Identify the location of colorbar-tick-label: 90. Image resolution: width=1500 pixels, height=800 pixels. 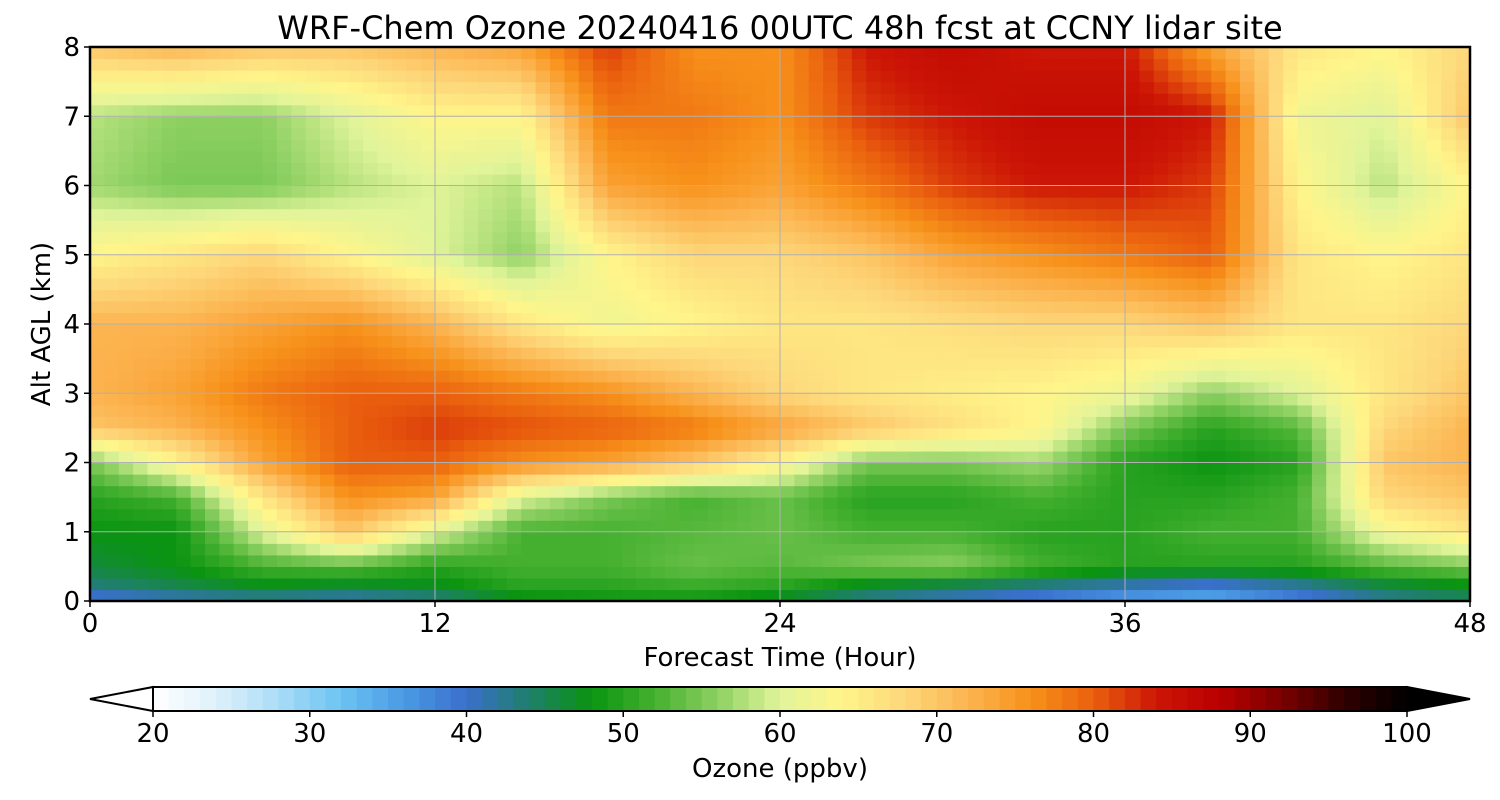
(1250, 734).